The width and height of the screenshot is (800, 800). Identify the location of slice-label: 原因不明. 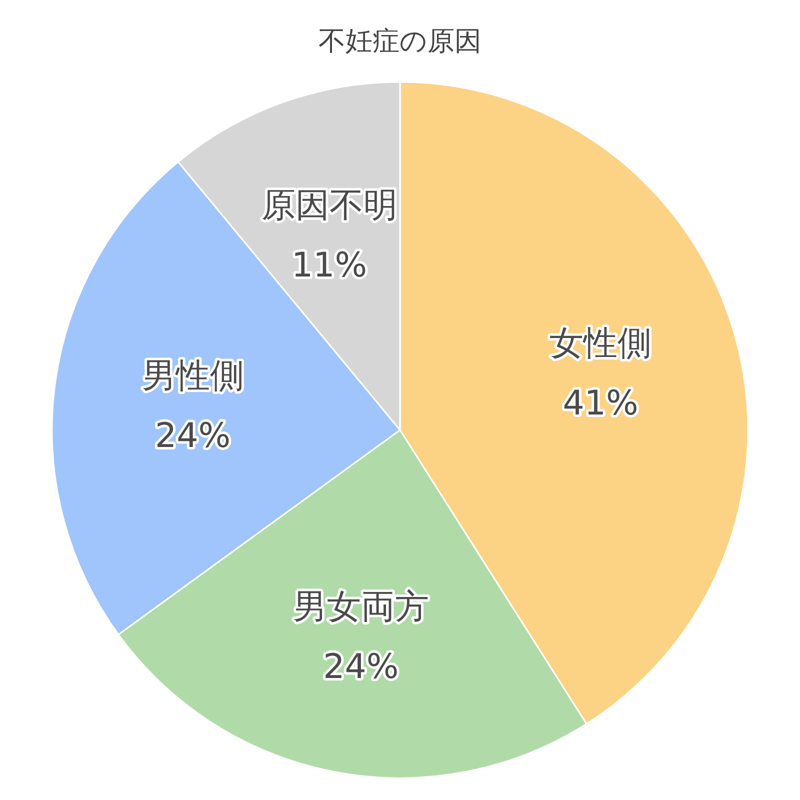
(329, 206).